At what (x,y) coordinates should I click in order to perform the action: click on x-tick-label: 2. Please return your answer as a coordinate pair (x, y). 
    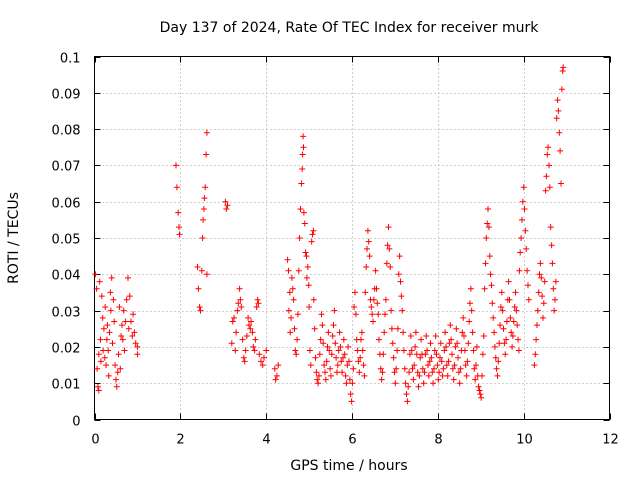
    Looking at the image, I should click on (180, 440).